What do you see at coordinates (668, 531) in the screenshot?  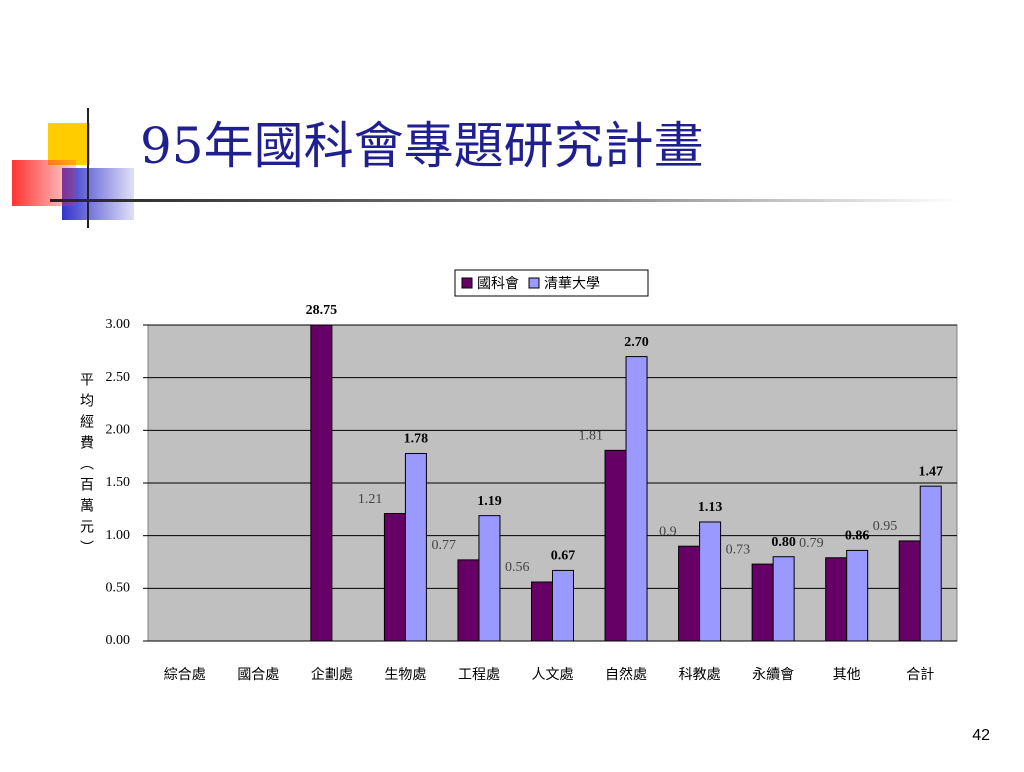 I see `data-label: 0.9` at bounding box center [668, 531].